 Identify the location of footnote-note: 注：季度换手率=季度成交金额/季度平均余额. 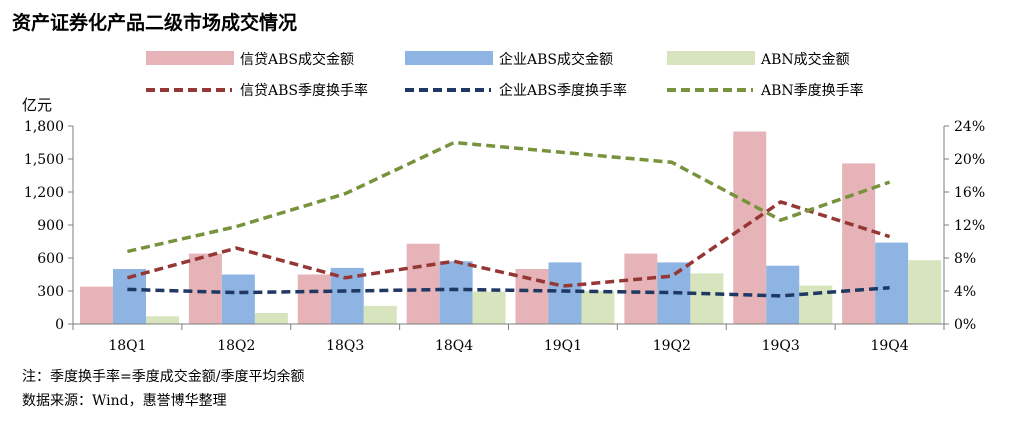
(163, 377).